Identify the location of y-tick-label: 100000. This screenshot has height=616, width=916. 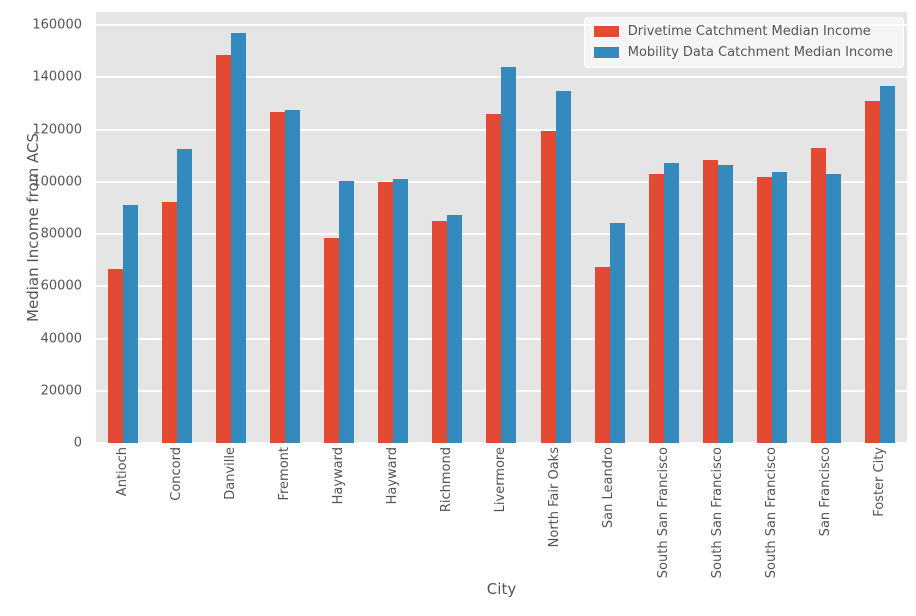
(57, 182).